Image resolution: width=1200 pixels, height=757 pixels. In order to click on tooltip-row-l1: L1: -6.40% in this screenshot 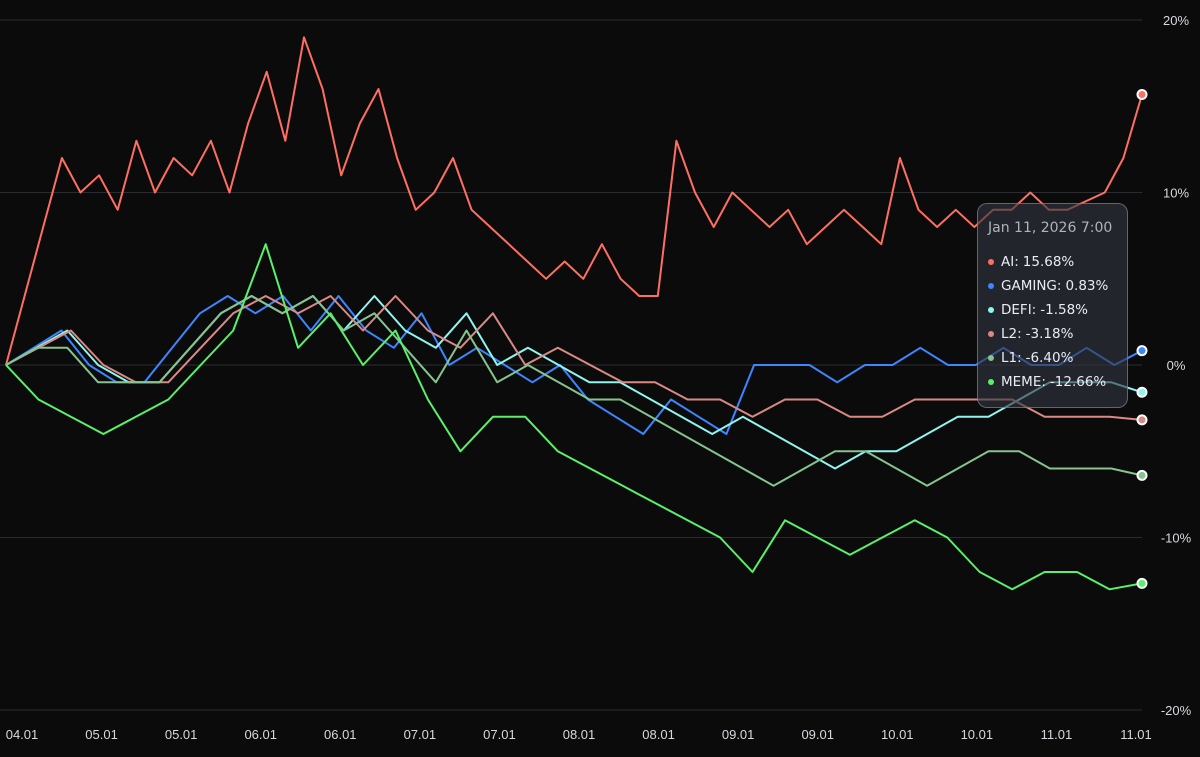, I will do `click(1057, 358)`.